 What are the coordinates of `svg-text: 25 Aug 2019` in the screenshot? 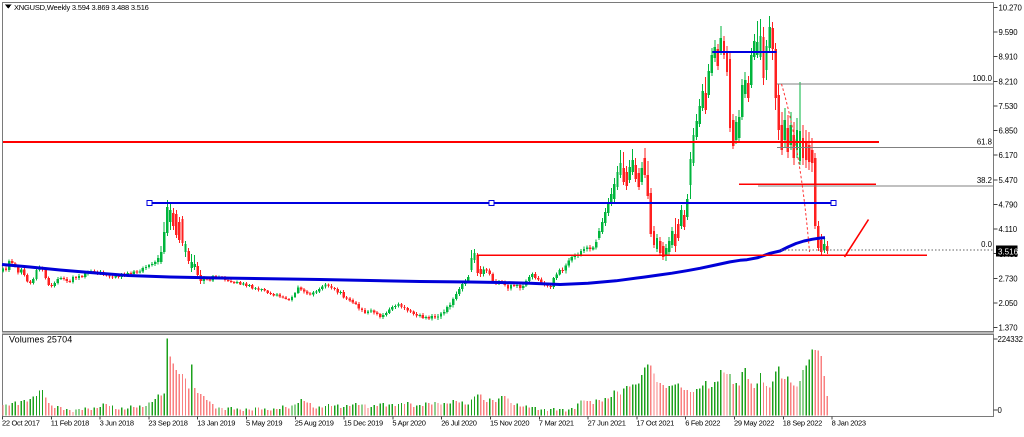 It's located at (314, 423).